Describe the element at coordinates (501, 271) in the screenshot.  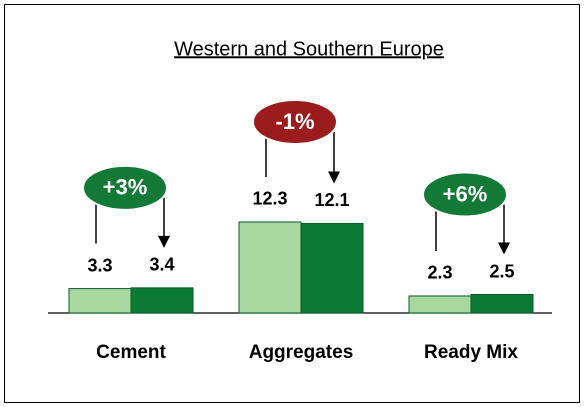
I see `value-label: 2.5` at that location.